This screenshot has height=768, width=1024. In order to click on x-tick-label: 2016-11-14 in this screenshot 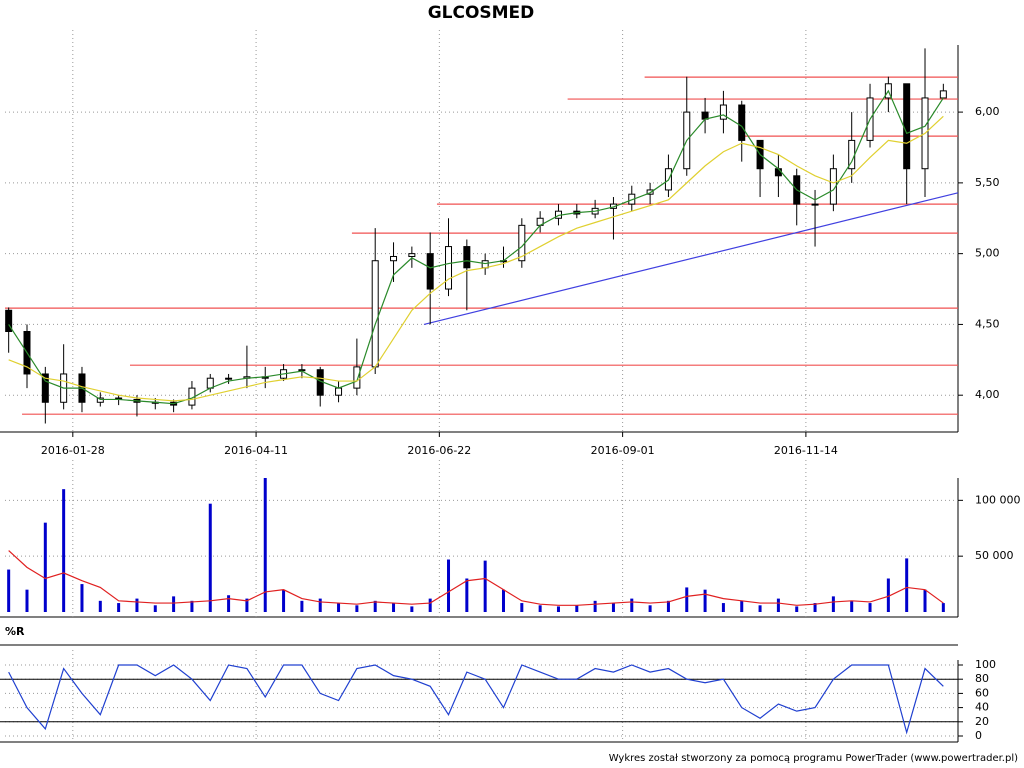, I will do `click(806, 450)`.